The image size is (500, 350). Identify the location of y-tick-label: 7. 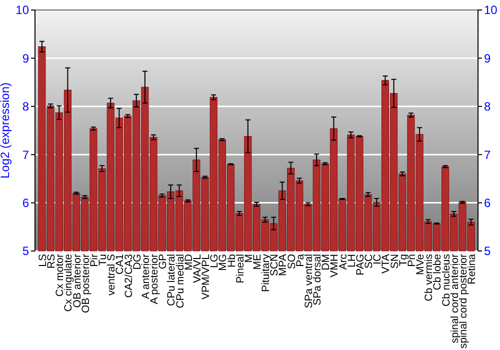
(26, 155).